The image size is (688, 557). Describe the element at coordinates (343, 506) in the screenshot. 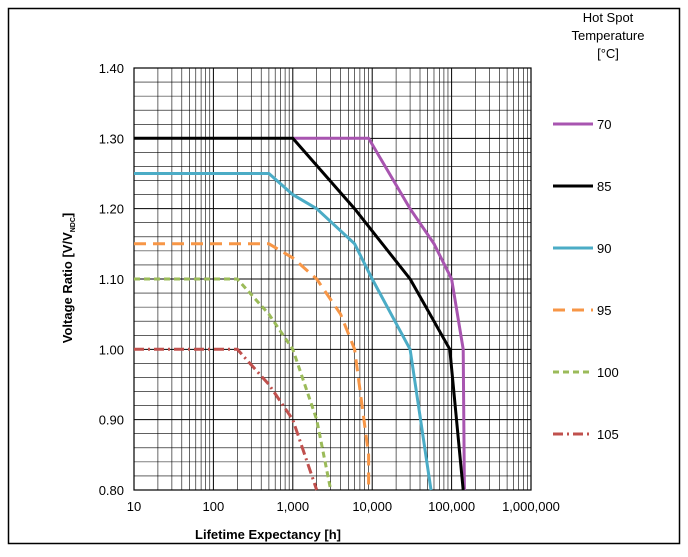

I see `x-tick-labels: 10 100 1,000 10,000 100,000 1,000,000` at that location.